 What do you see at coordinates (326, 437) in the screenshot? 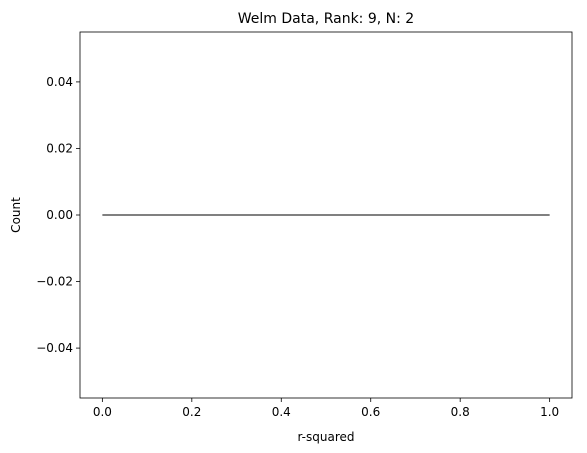
I see `x-axis-label: r-squared` at bounding box center [326, 437].